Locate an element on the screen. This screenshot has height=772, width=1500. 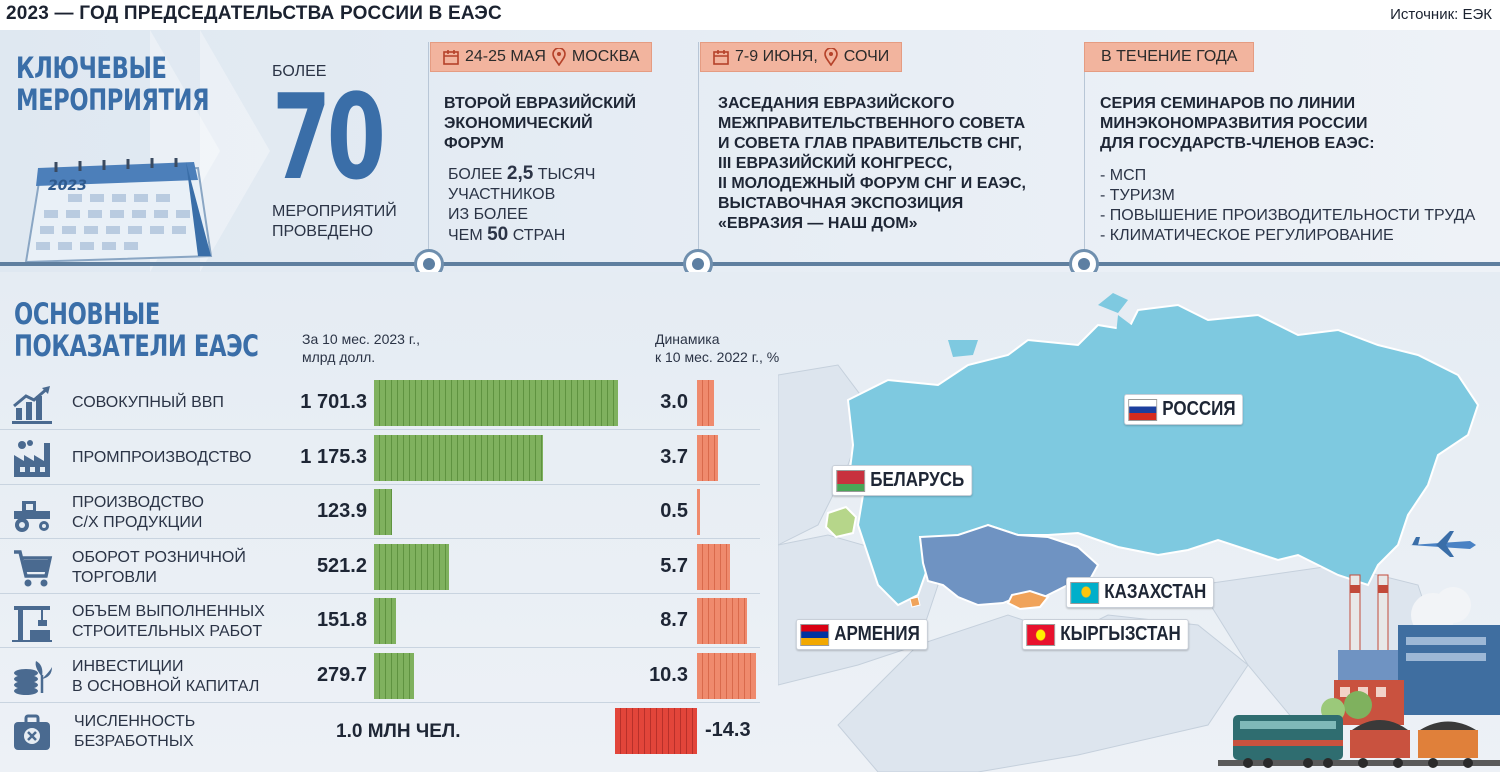
events-title-line1: КЛЮЧЕВЫЕ is located at coordinates (91, 68).